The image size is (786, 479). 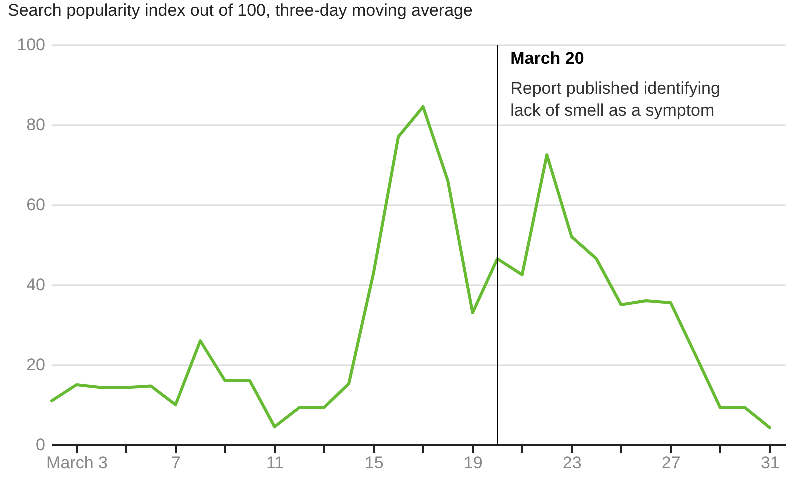 What do you see at coordinates (177, 463) in the screenshot?
I see `x-tick-label: 7` at bounding box center [177, 463].